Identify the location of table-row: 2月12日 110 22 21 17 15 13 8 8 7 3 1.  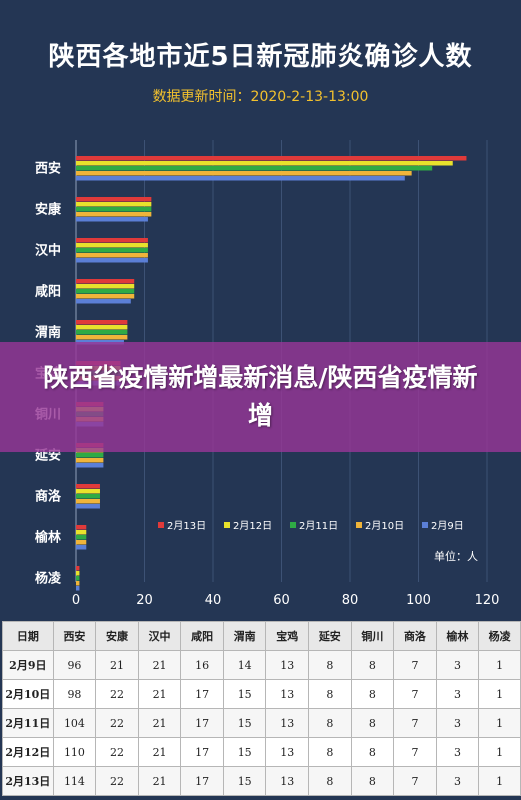
(261, 752).